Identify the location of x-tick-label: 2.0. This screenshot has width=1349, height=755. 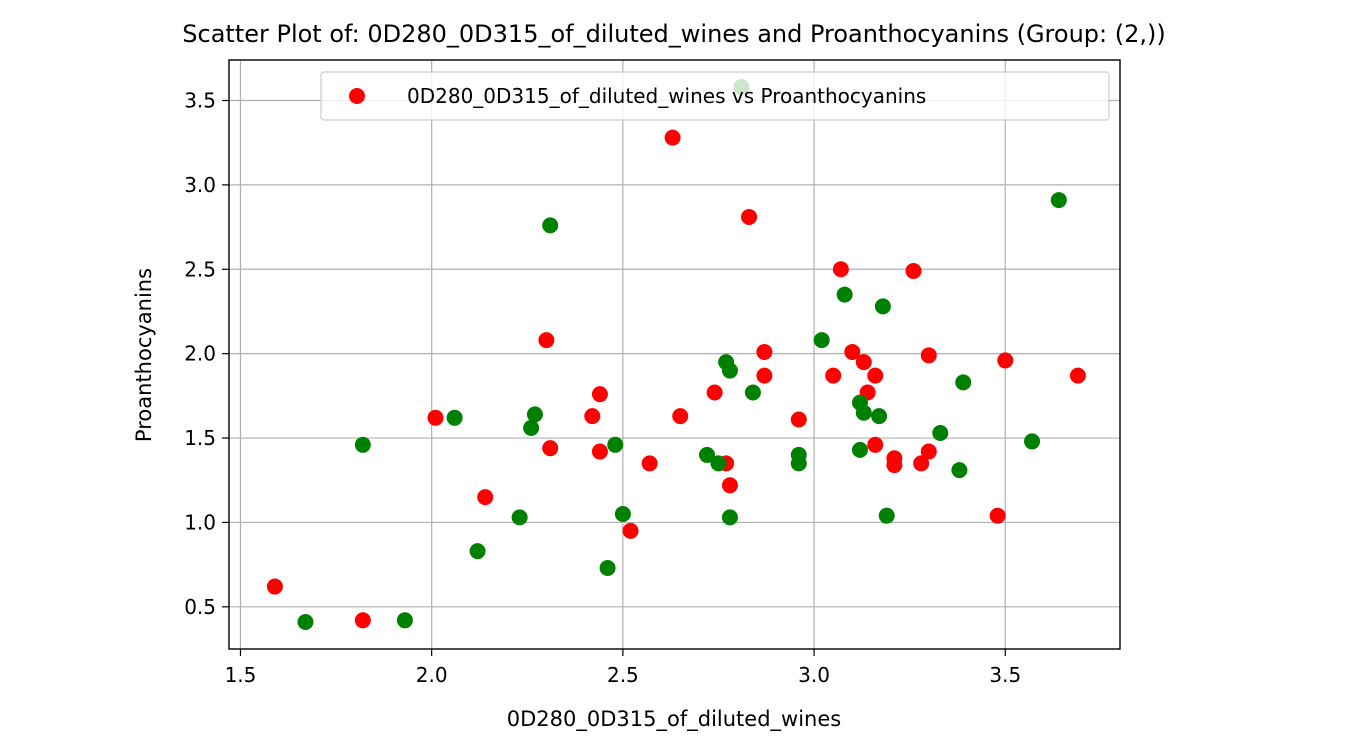
(432, 675).